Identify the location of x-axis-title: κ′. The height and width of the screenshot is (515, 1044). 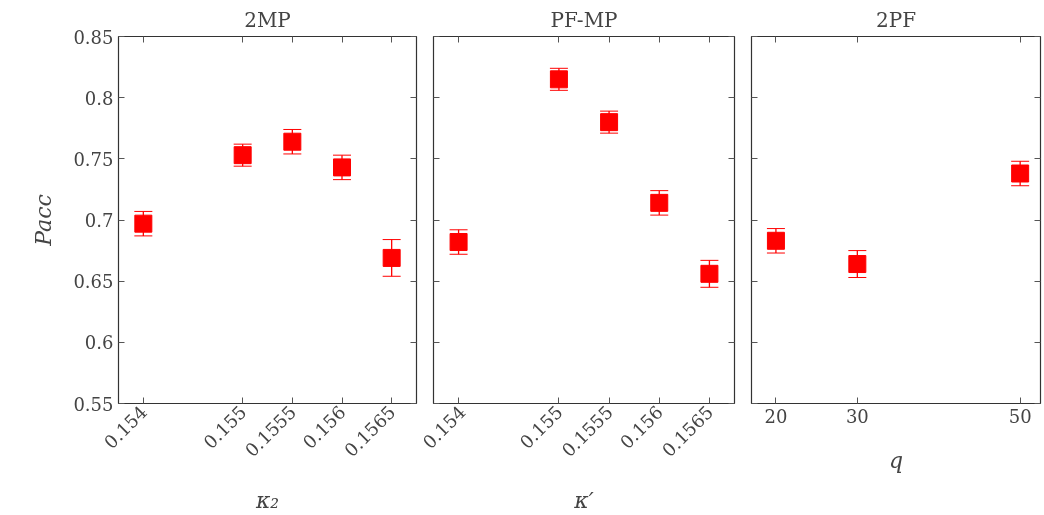
(583, 500).